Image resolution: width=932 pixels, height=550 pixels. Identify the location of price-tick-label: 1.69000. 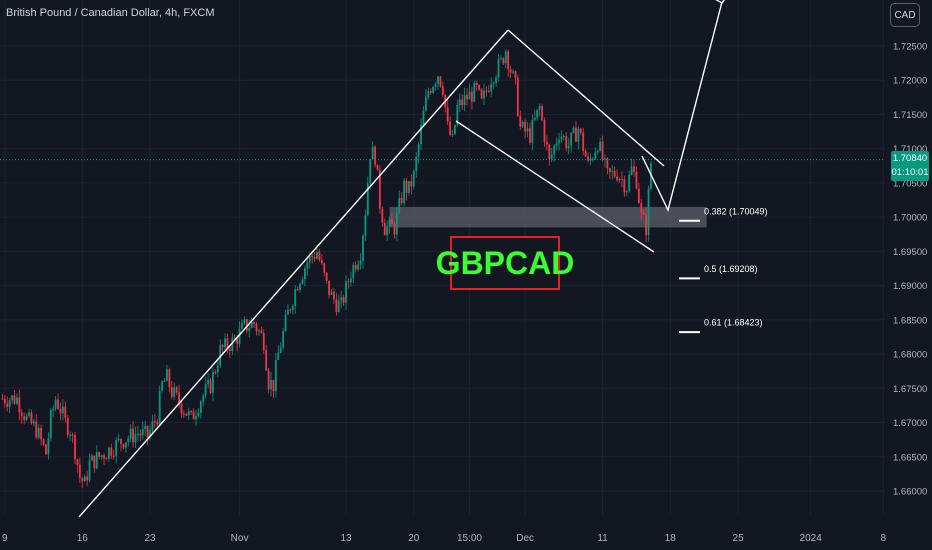
(910, 286).